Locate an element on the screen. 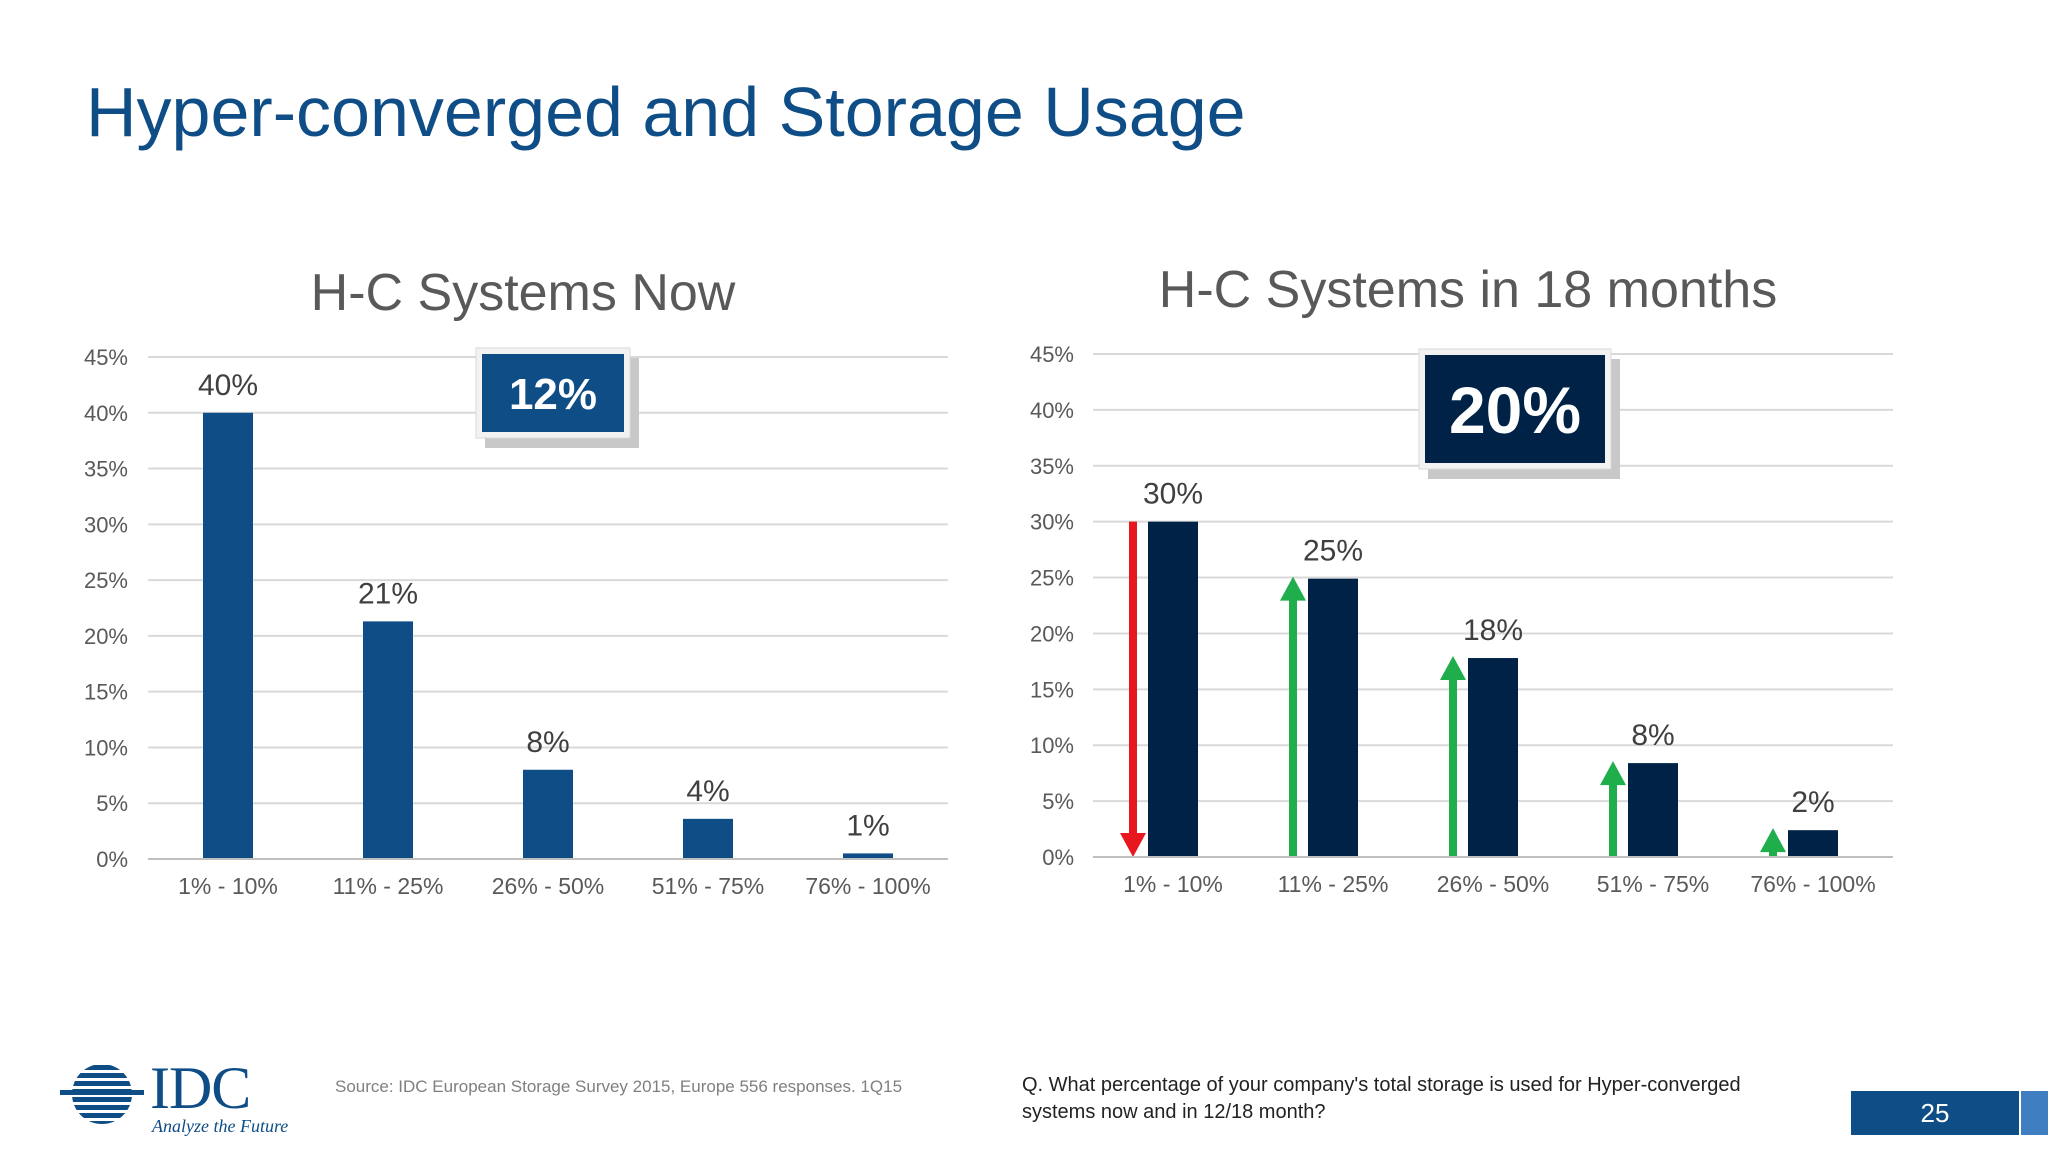  page-number: 25 is located at coordinates (1935, 1113).